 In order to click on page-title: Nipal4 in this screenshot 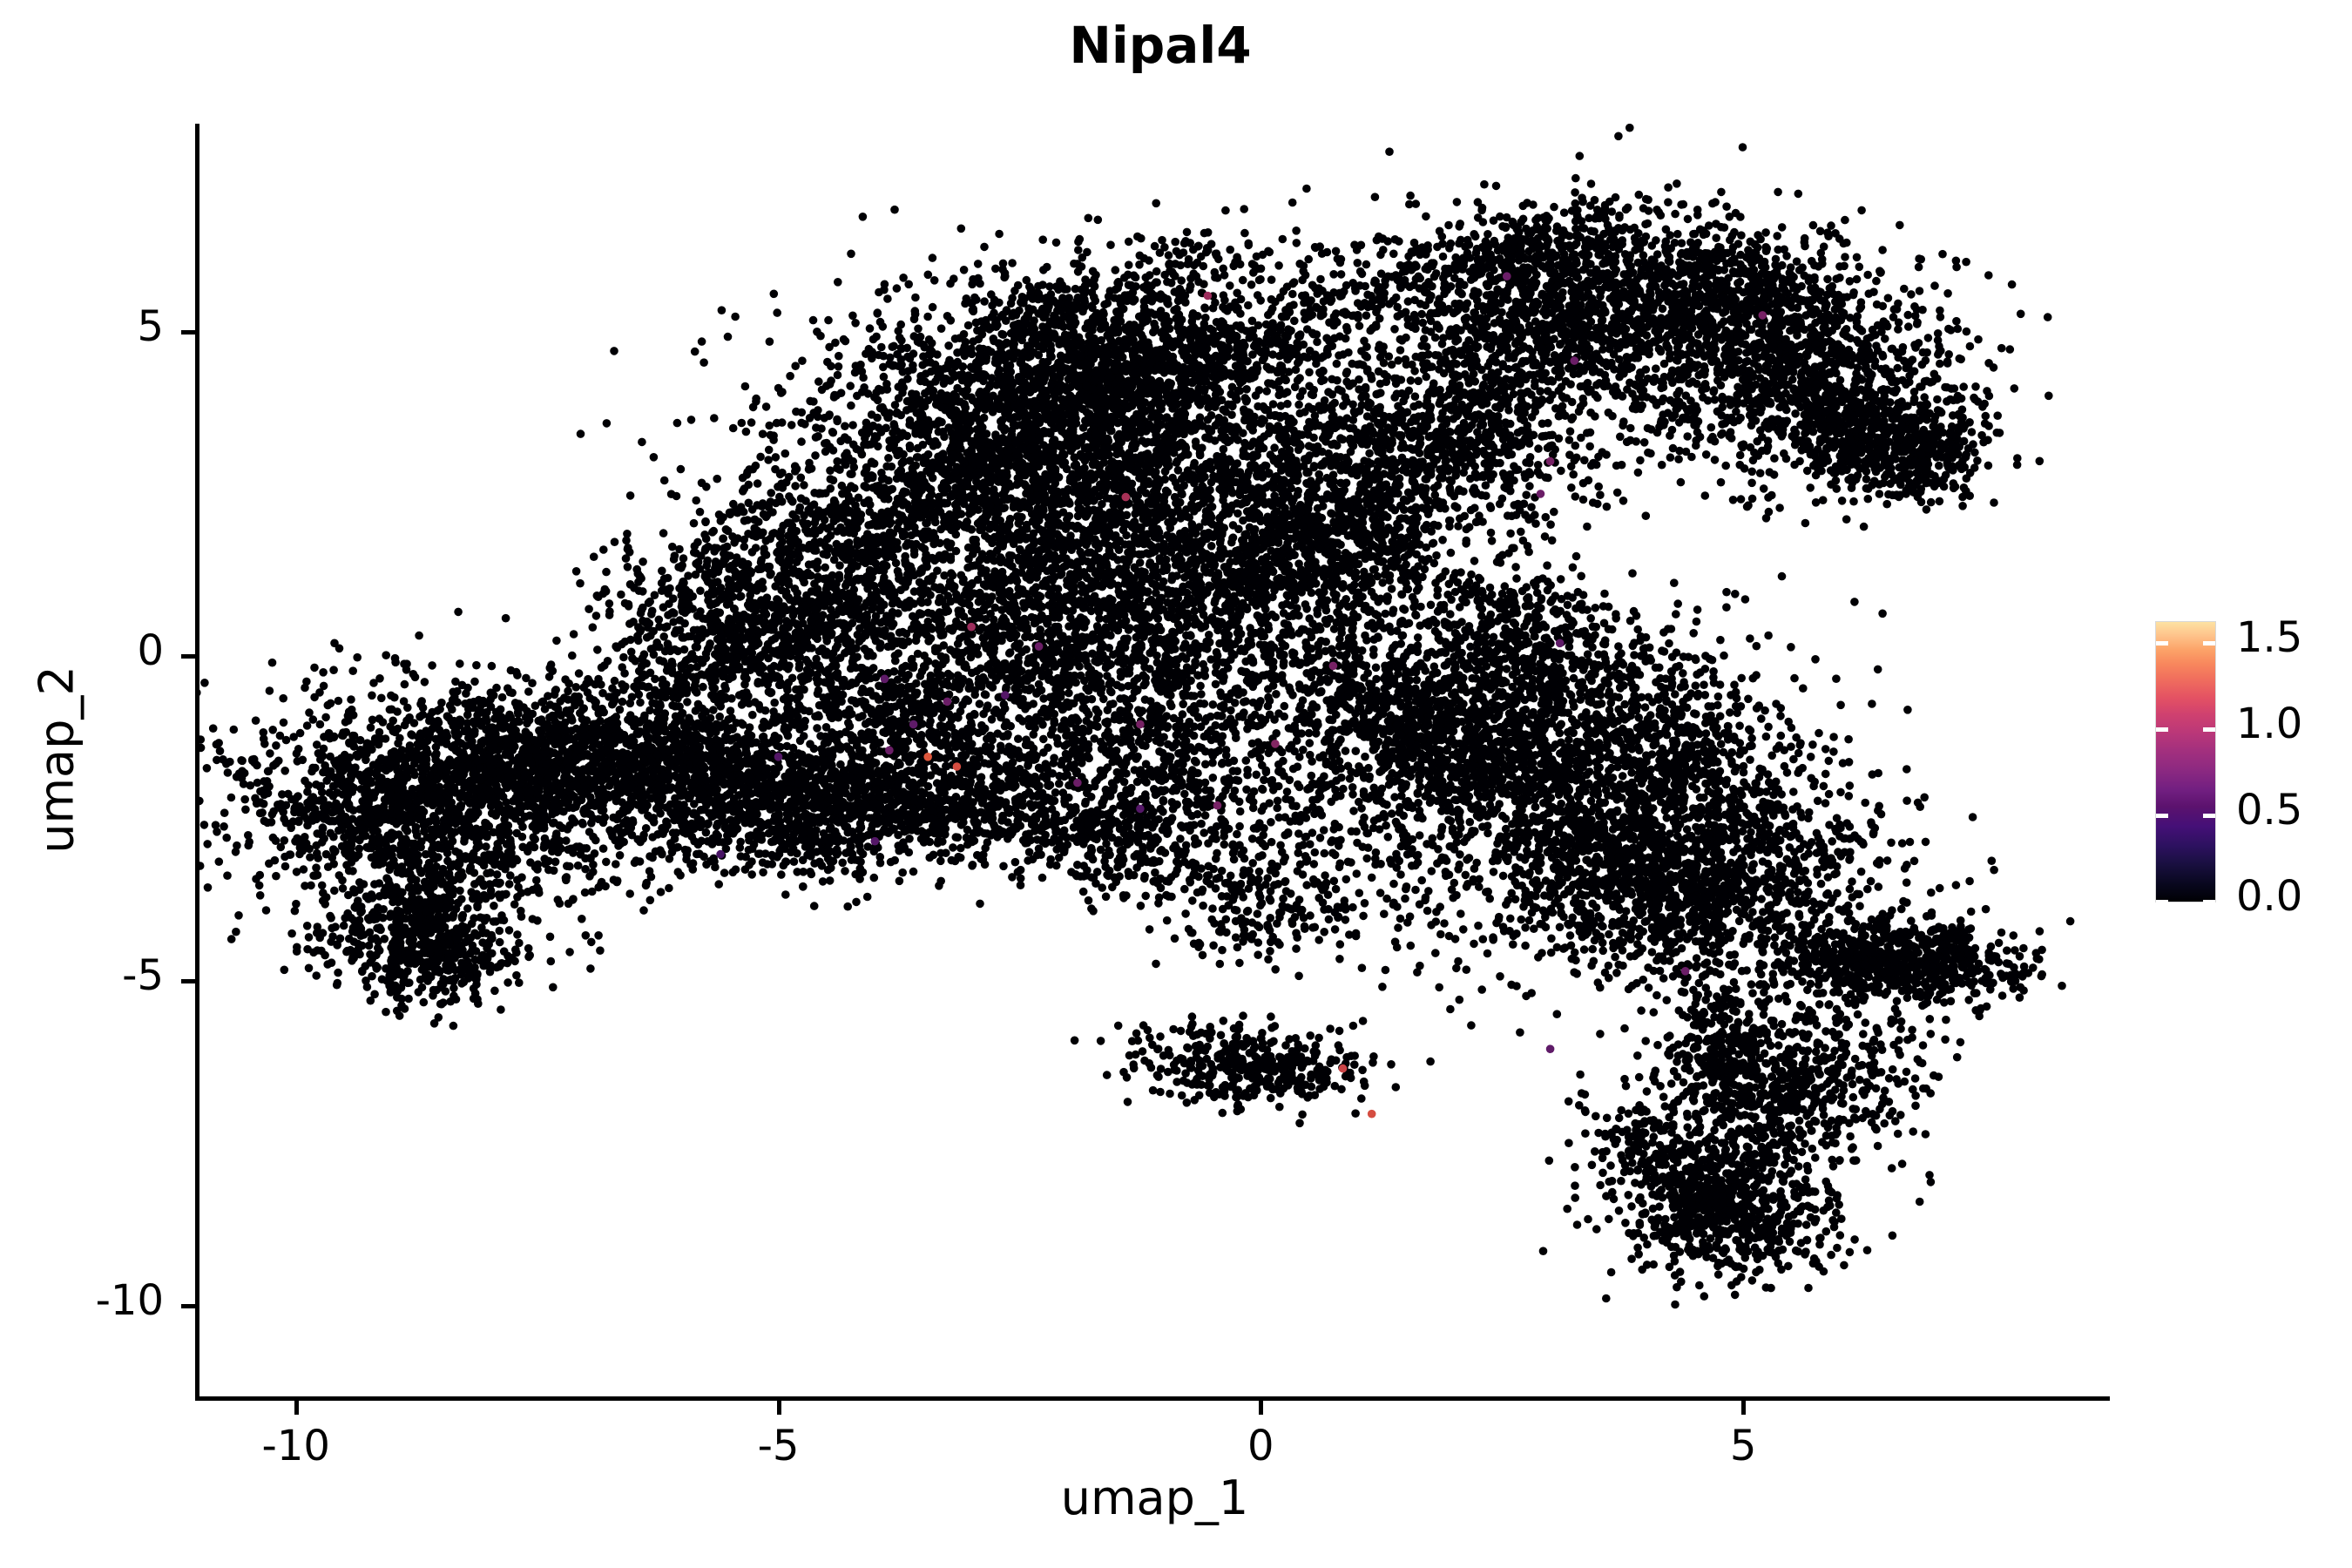, I will do `click(1176, 45)`.